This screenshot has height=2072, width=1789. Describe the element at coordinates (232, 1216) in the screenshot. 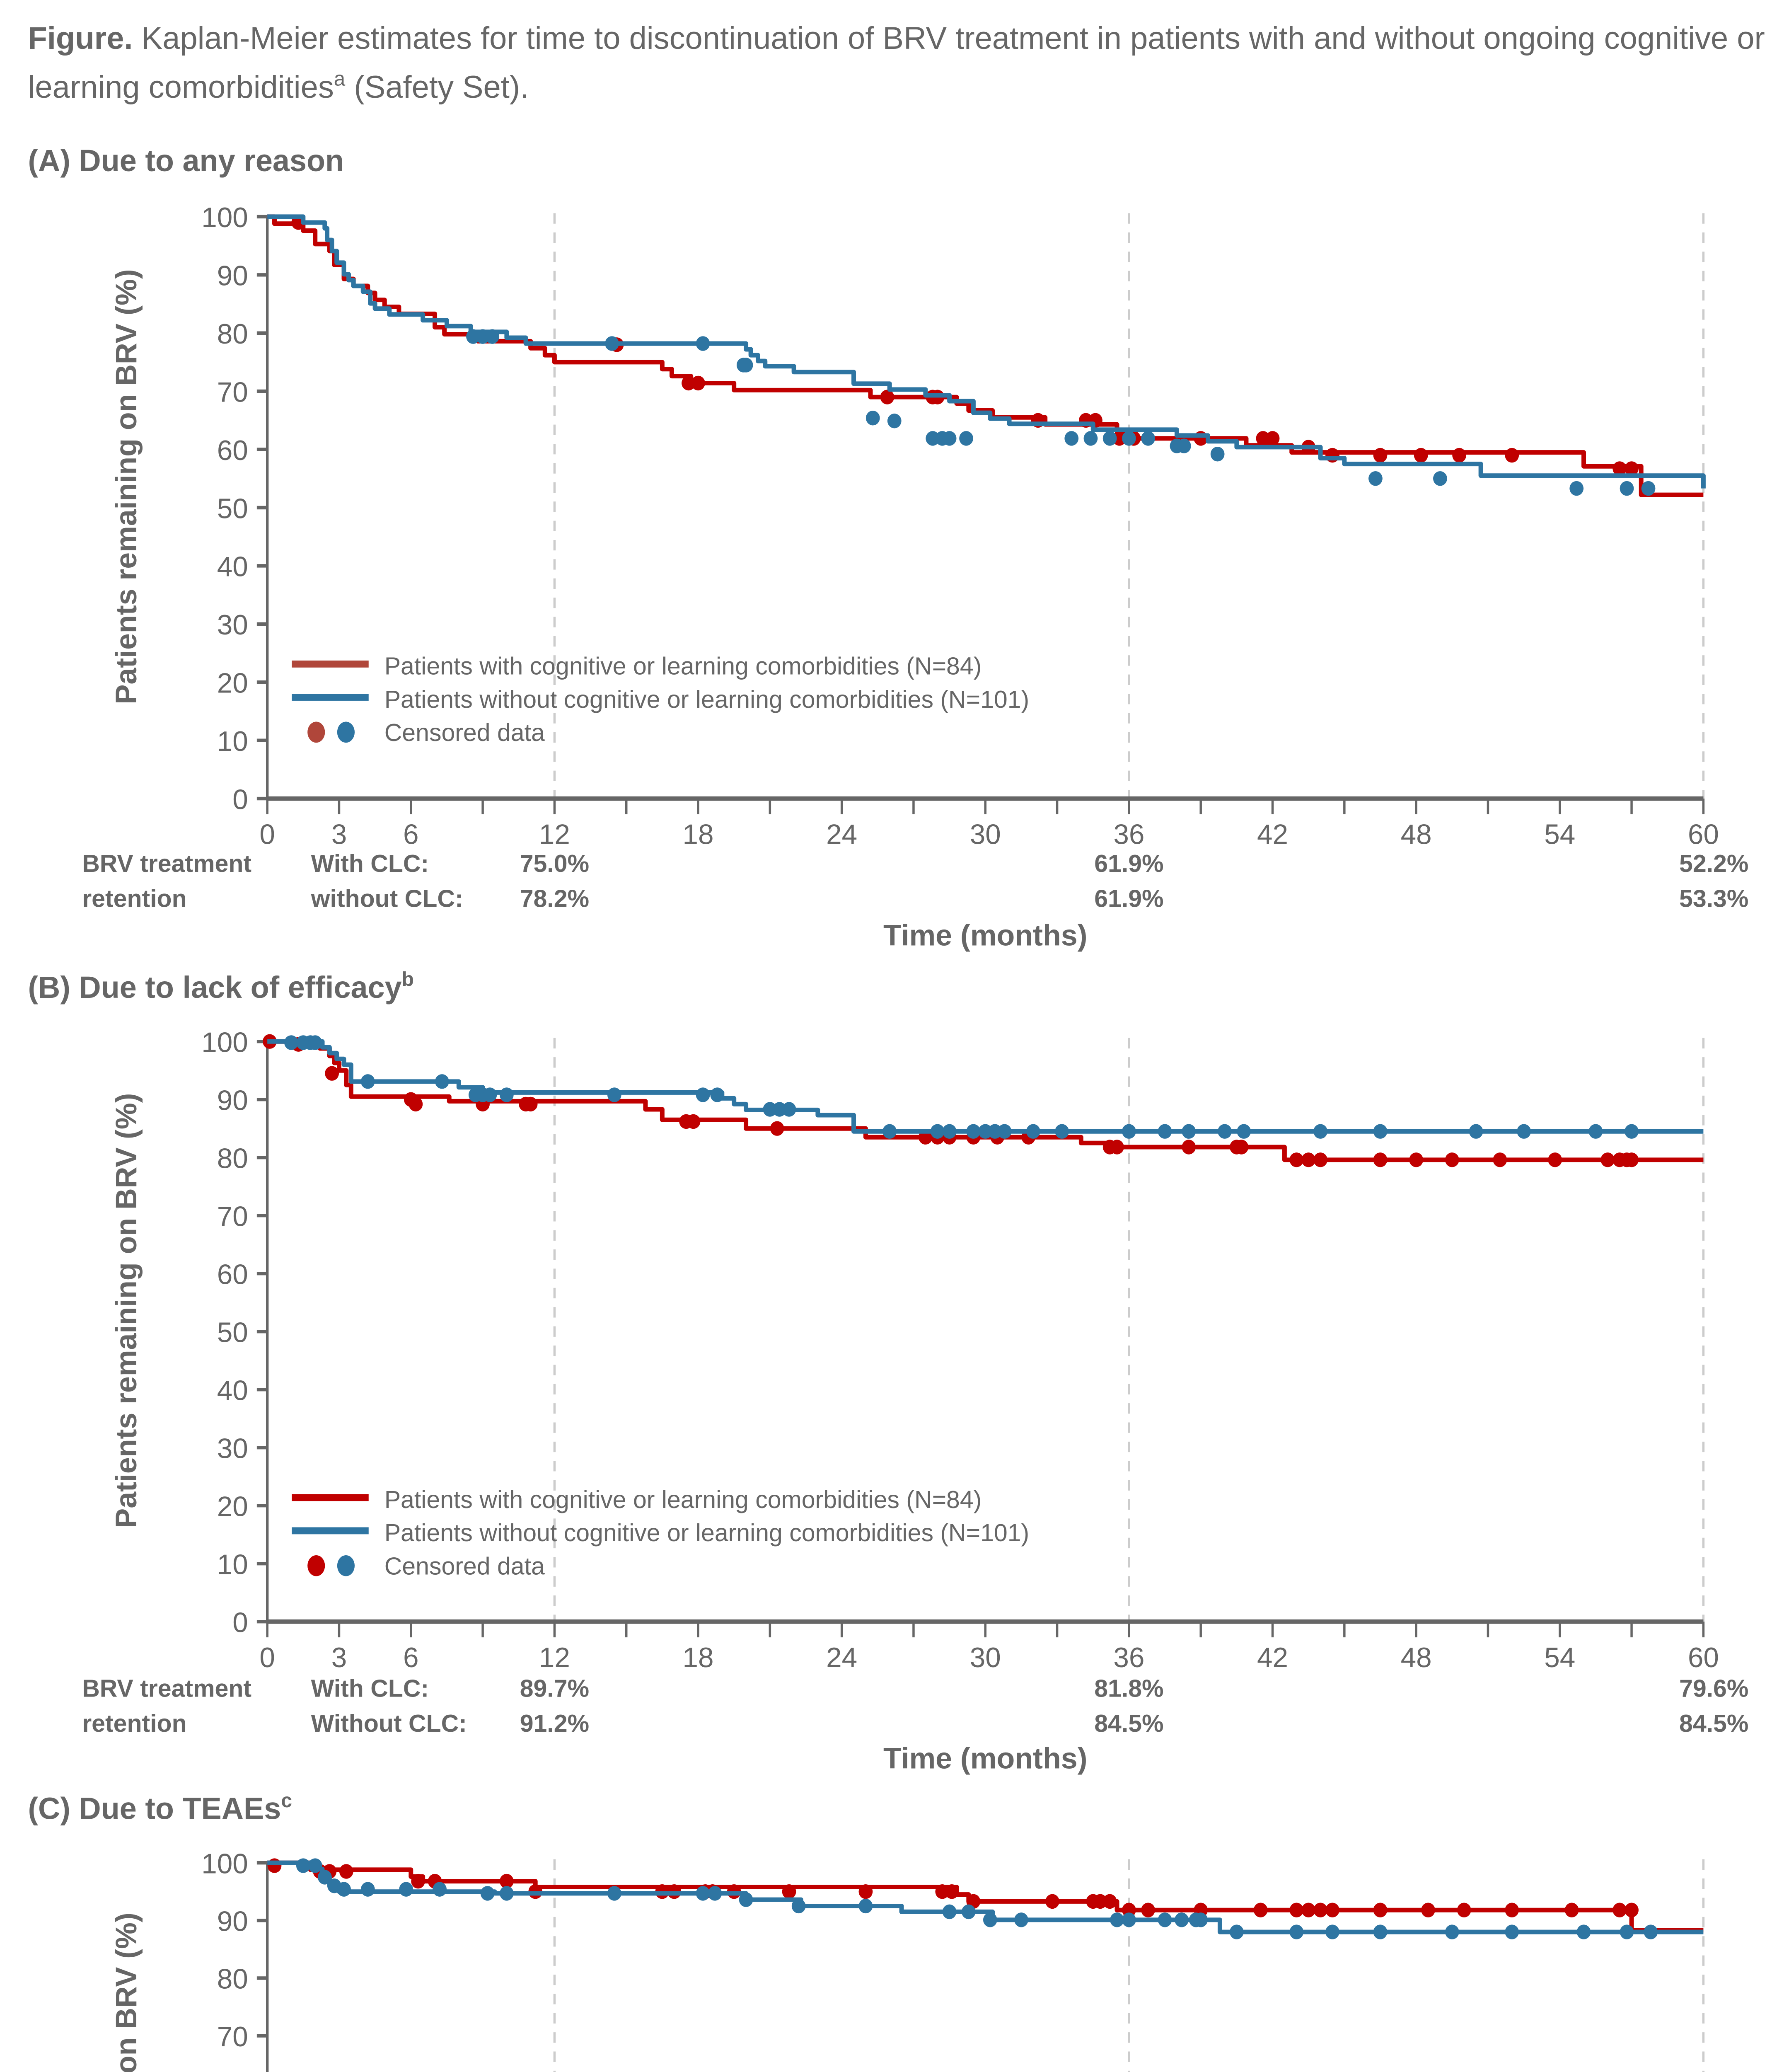

I see `y-tick-label: 70` at that location.